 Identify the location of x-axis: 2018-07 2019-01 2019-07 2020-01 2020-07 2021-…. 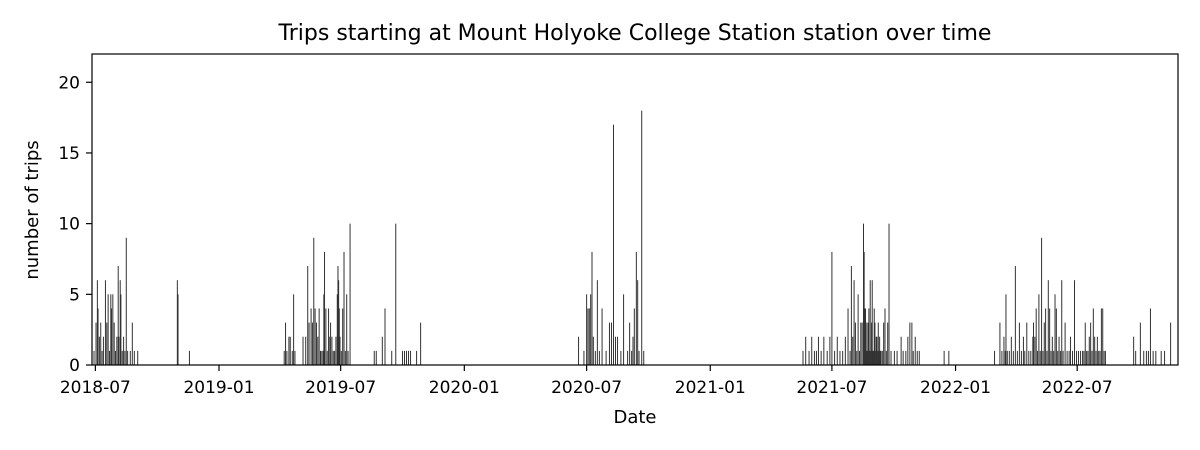
(586, 381).